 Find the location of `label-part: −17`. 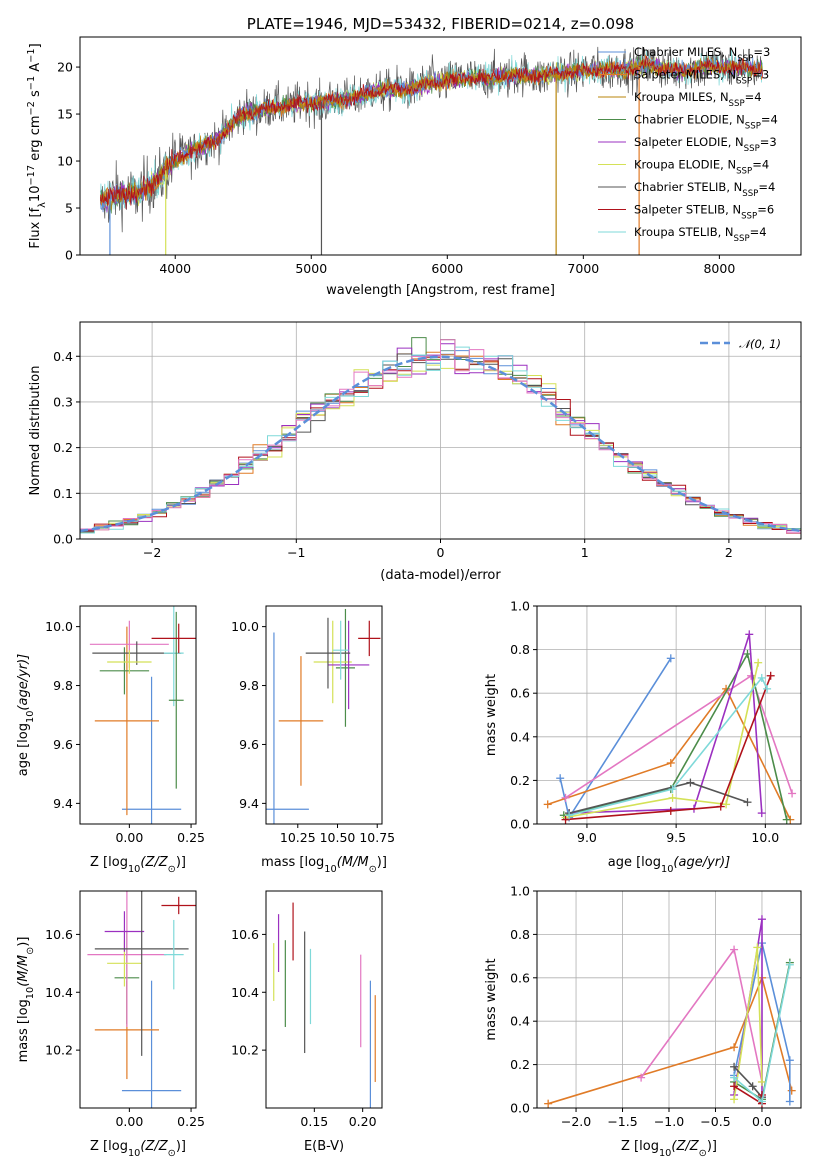

label-part: −17 is located at coordinates (31, 175).